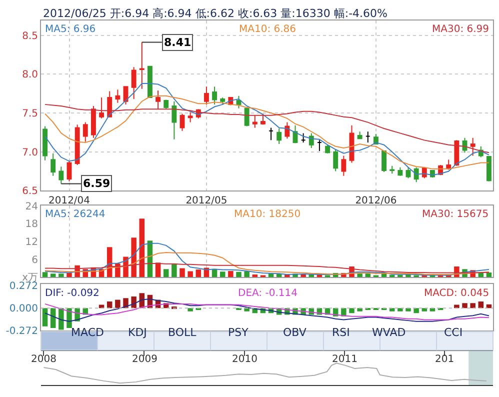 This screenshot has height=397, width=499. I want to click on text: MA30: 6.99, so click(461, 29).